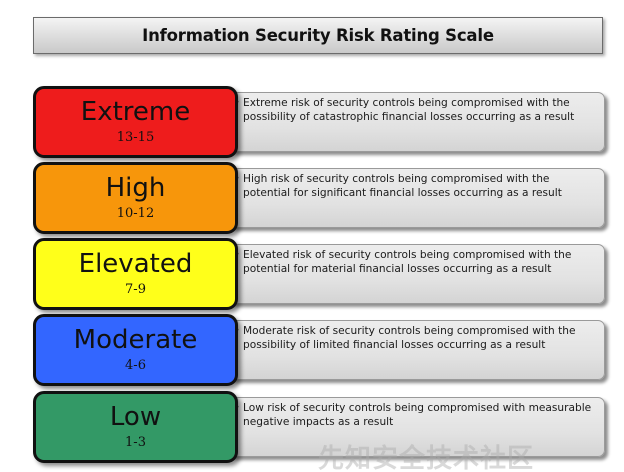 The image size is (624, 472). I want to click on page-title: Information Security Risk Rating Scale, so click(318, 35).